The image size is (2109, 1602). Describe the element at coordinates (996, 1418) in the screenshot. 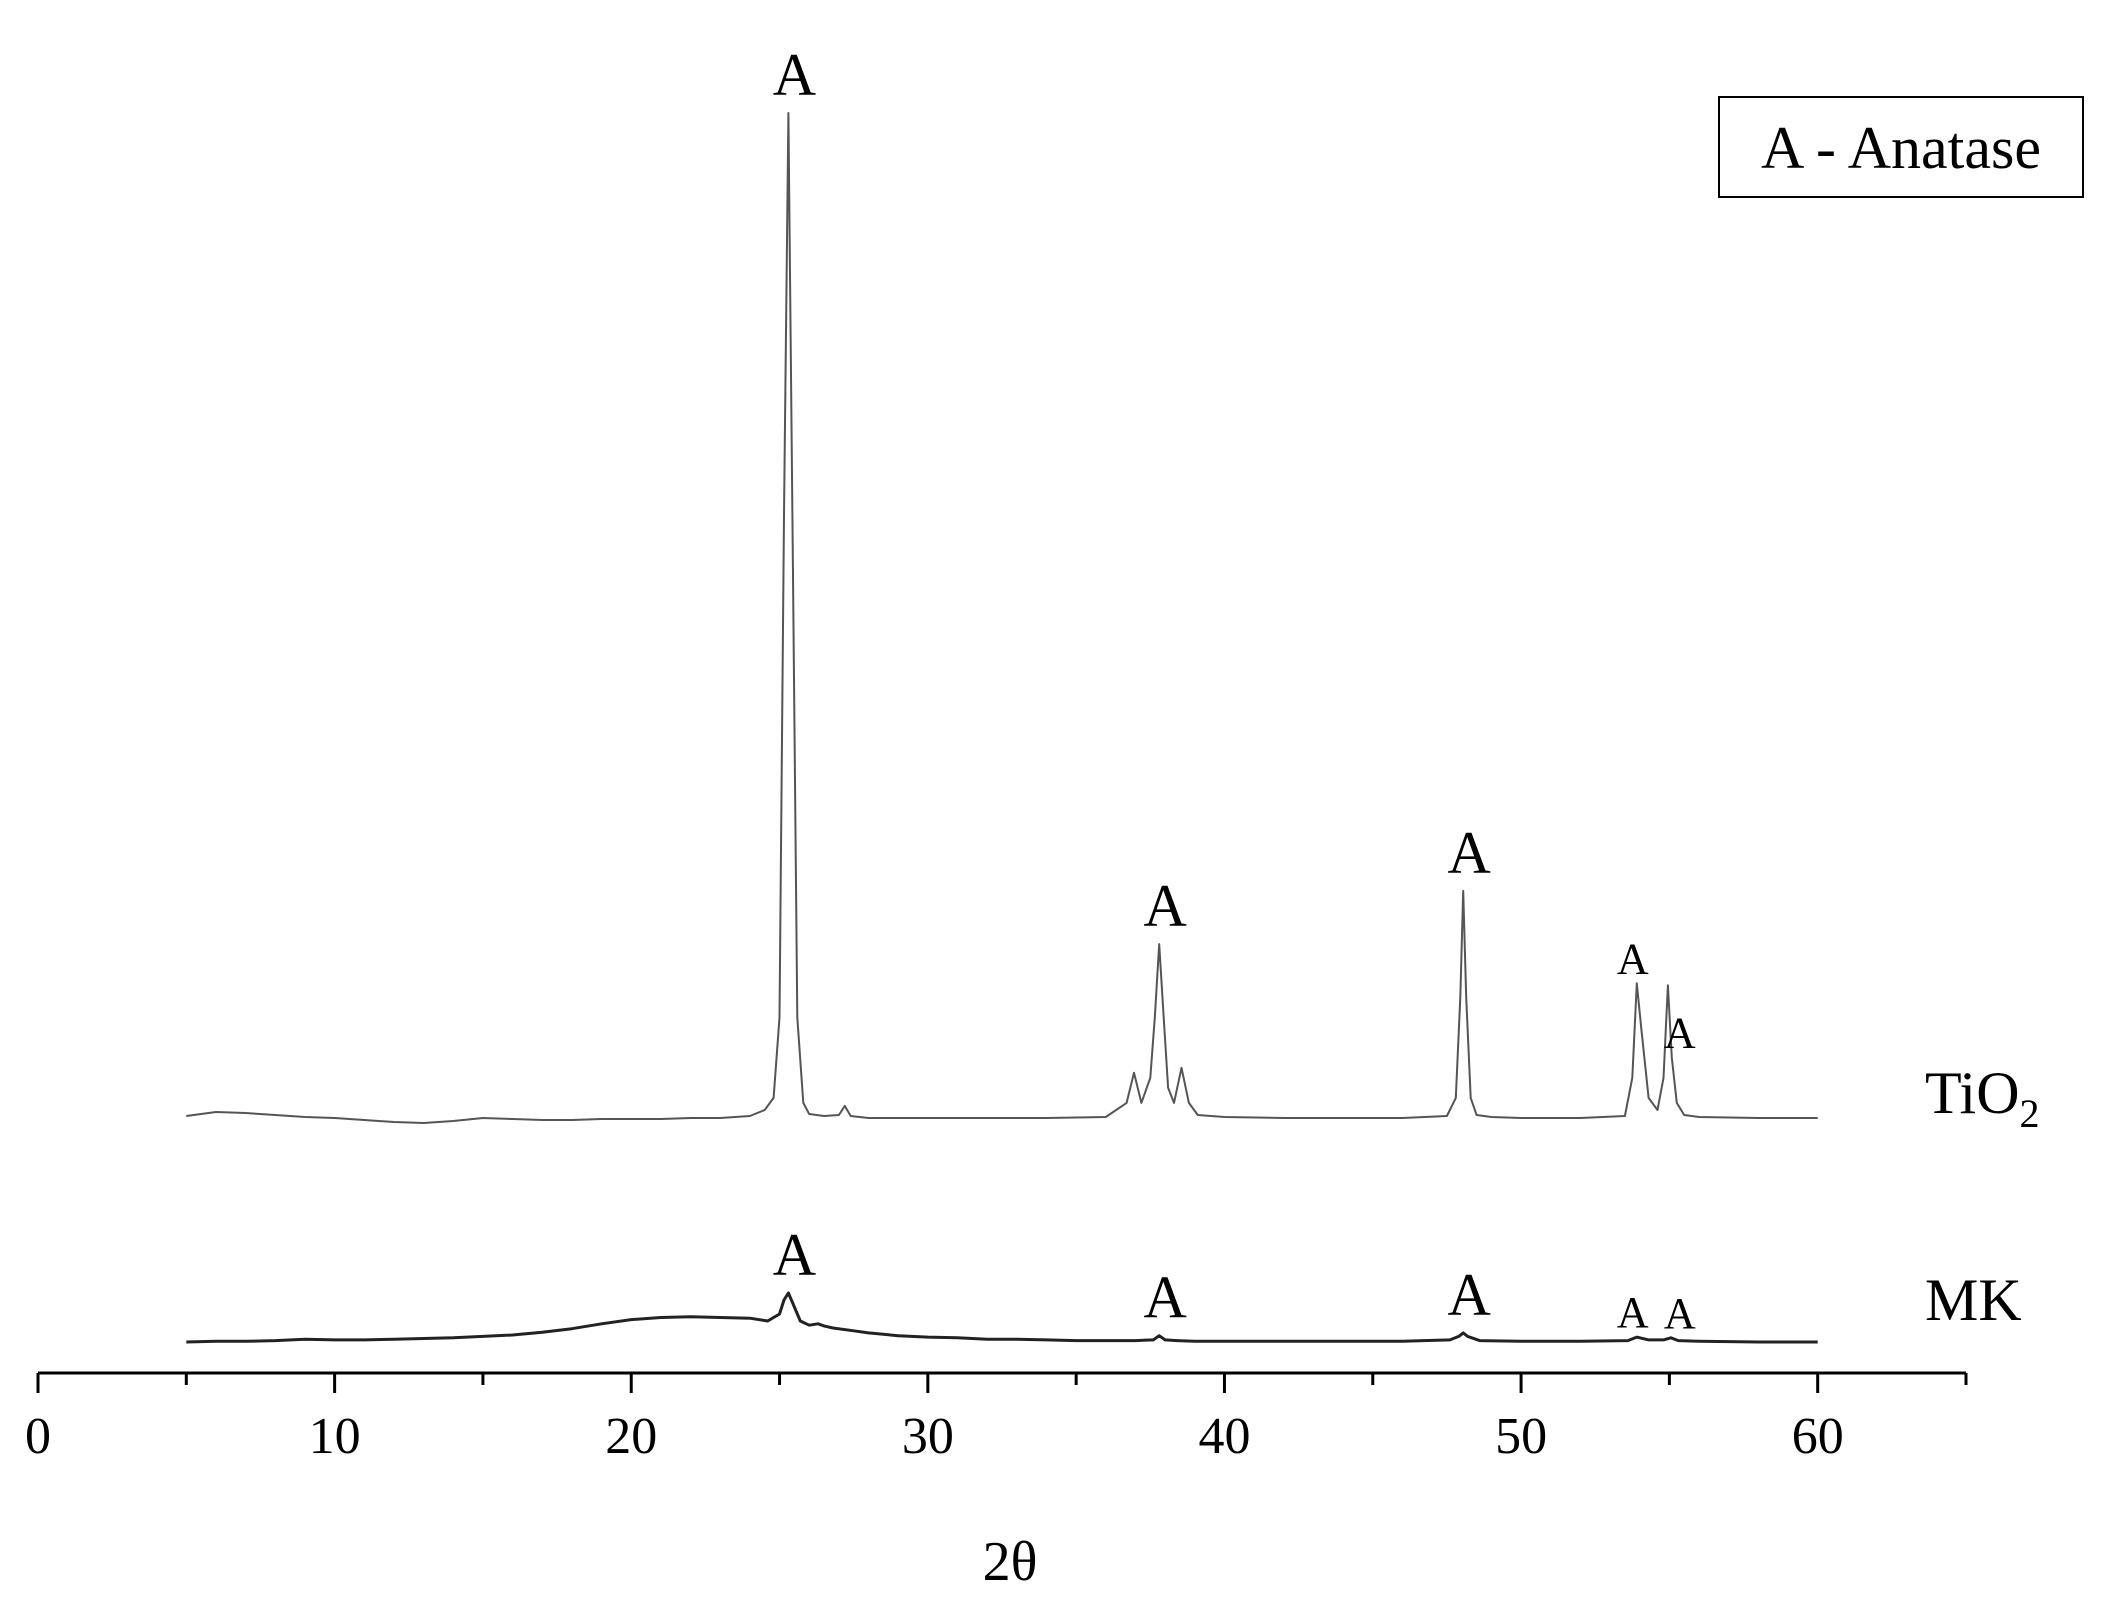

I see `x-axis: 0 10 20 30 40 50 60` at that location.